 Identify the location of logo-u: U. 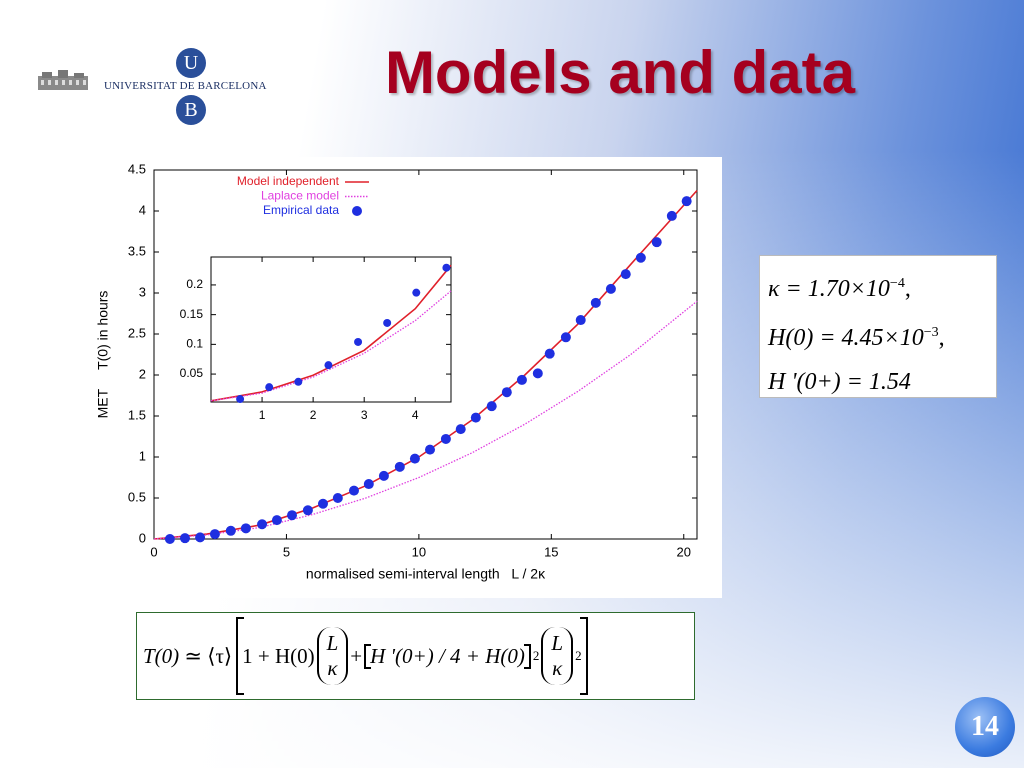
(191, 63).